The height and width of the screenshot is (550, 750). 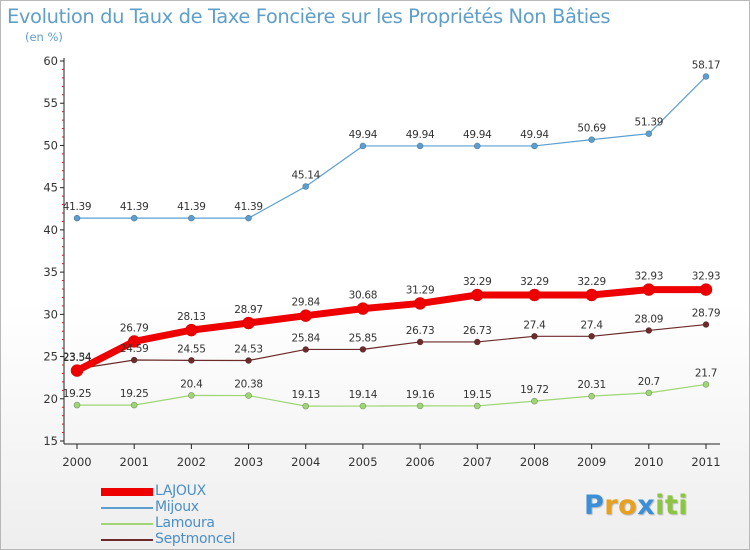 I want to click on legend-swatch-lajoux, so click(x=127, y=492).